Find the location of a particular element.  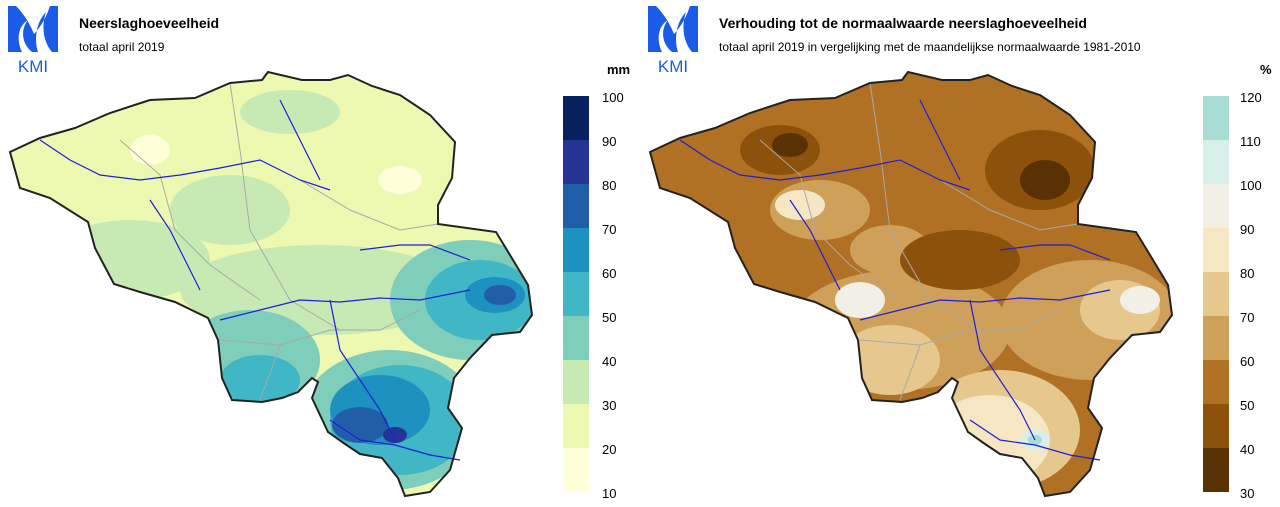

legend-tick: 110 is located at coordinates (1250, 141).